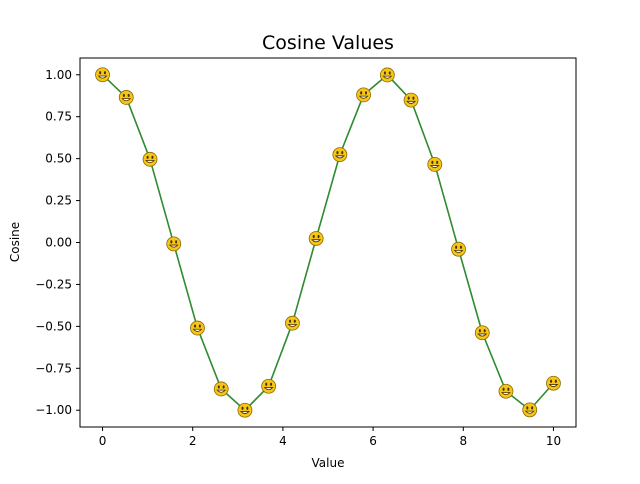 Image resolution: width=640 pixels, height=484 pixels. Describe the element at coordinates (53, 284) in the screenshot. I see `y-tick-label: −0.25` at that location.